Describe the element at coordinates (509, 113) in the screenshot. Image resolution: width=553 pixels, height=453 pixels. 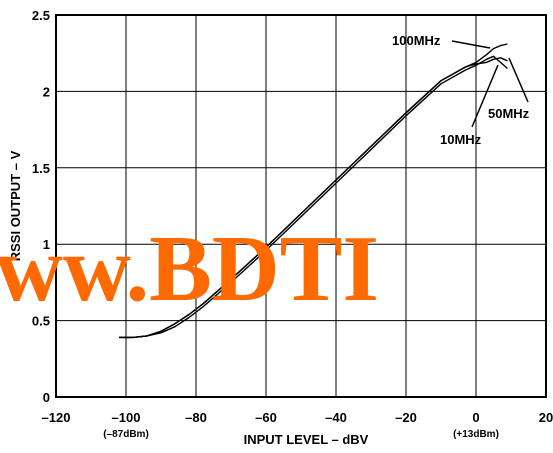
I see `annotation-50mhz: 50MHz` at that location.